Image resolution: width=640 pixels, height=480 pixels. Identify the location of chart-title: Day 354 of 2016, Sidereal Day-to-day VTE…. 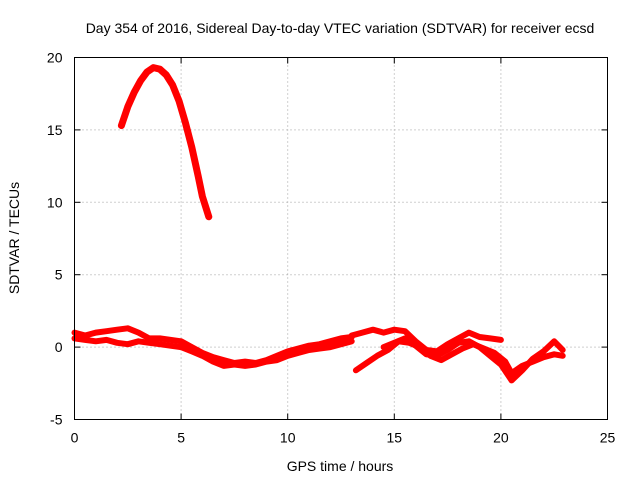
(340, 28).